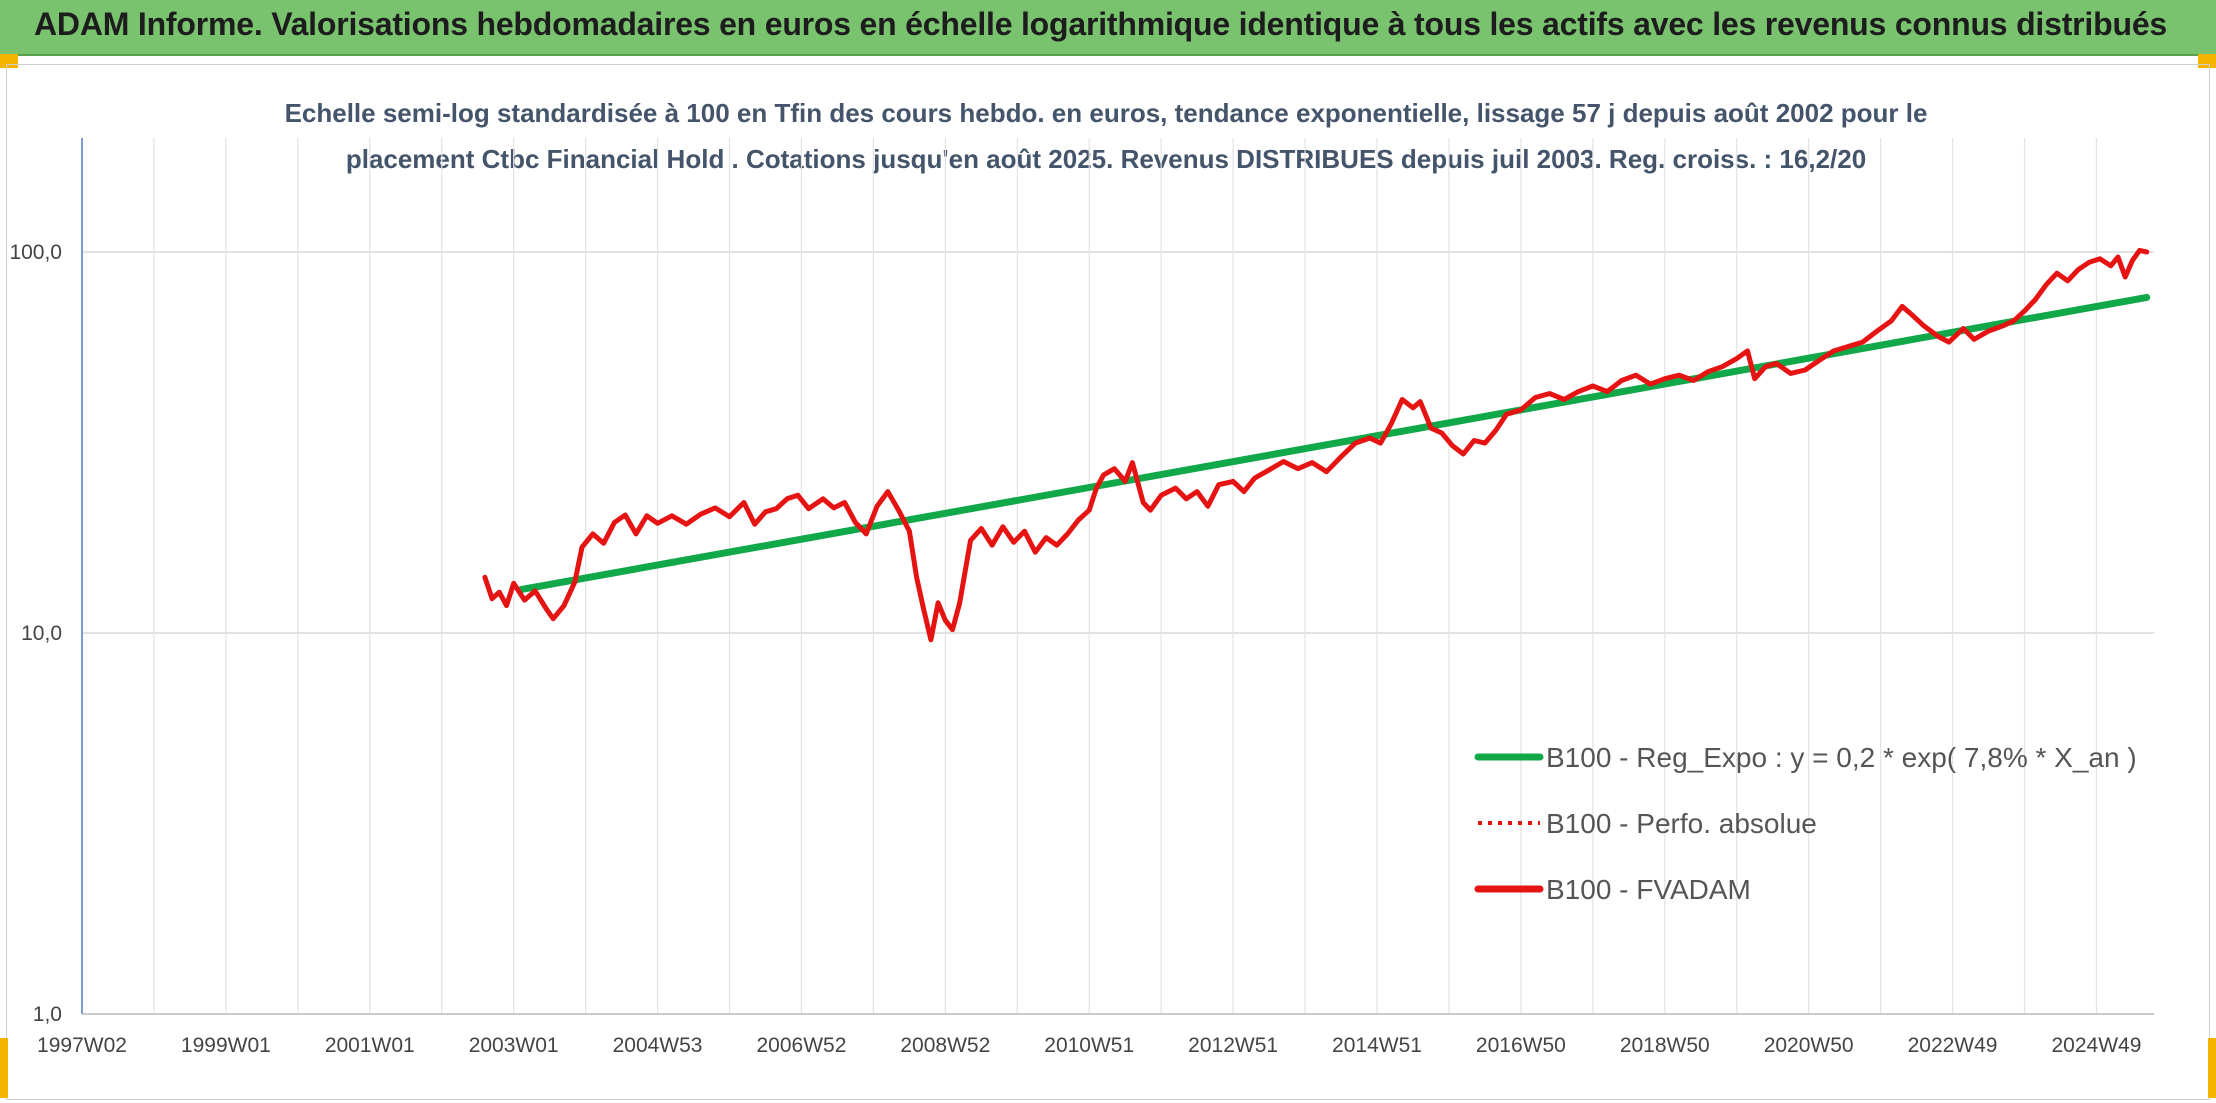 Image resolution: width=2216 pixels, height=1103 pixels. Describe the element at coordinates (226, 1045) in the screenshot. I see `x-tick-label: 1999W01` at that location.